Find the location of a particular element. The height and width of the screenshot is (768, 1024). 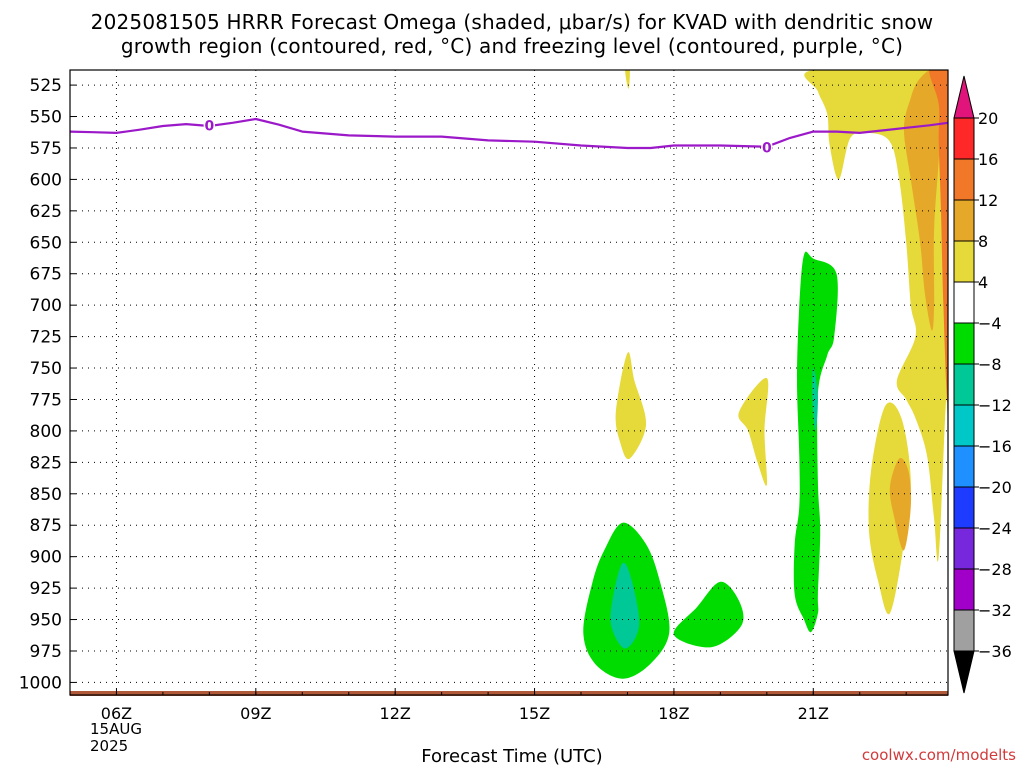

x-tick-label: 12Z is located at coordinates (395, 713).